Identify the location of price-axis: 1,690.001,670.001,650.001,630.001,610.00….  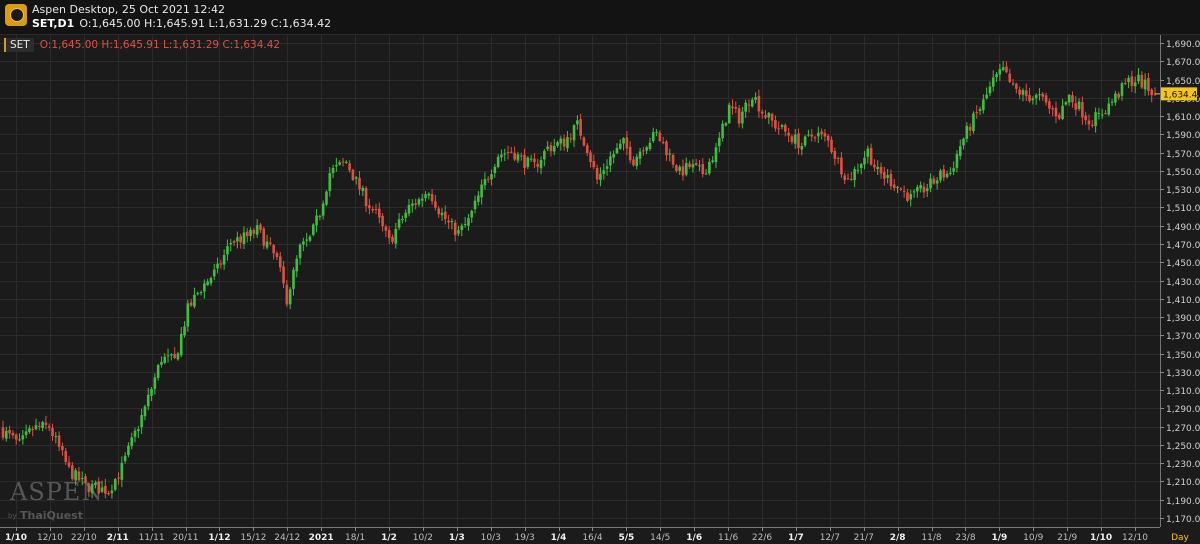
(1180, 280).